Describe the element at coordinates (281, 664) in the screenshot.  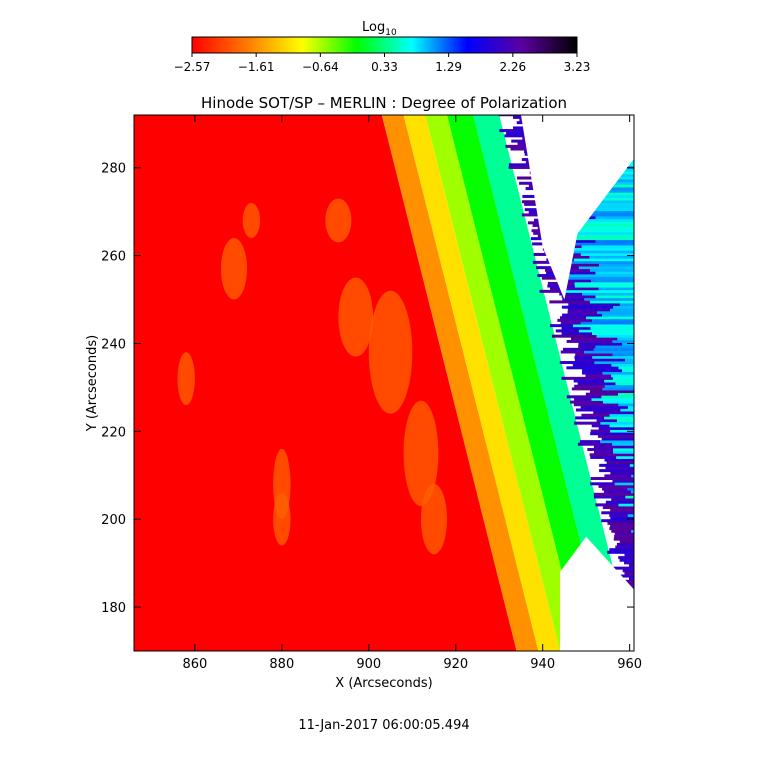
I see `x-tick-label: 880` at that location.